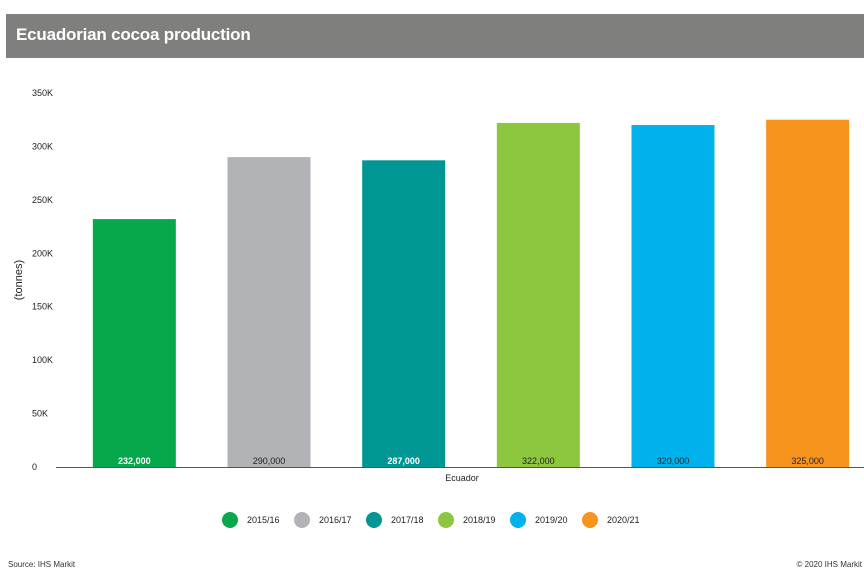 Image resolution: width=864 pixels, height=588 pixels. I want to click on legend-label: 2016/17, so click(335, 520).